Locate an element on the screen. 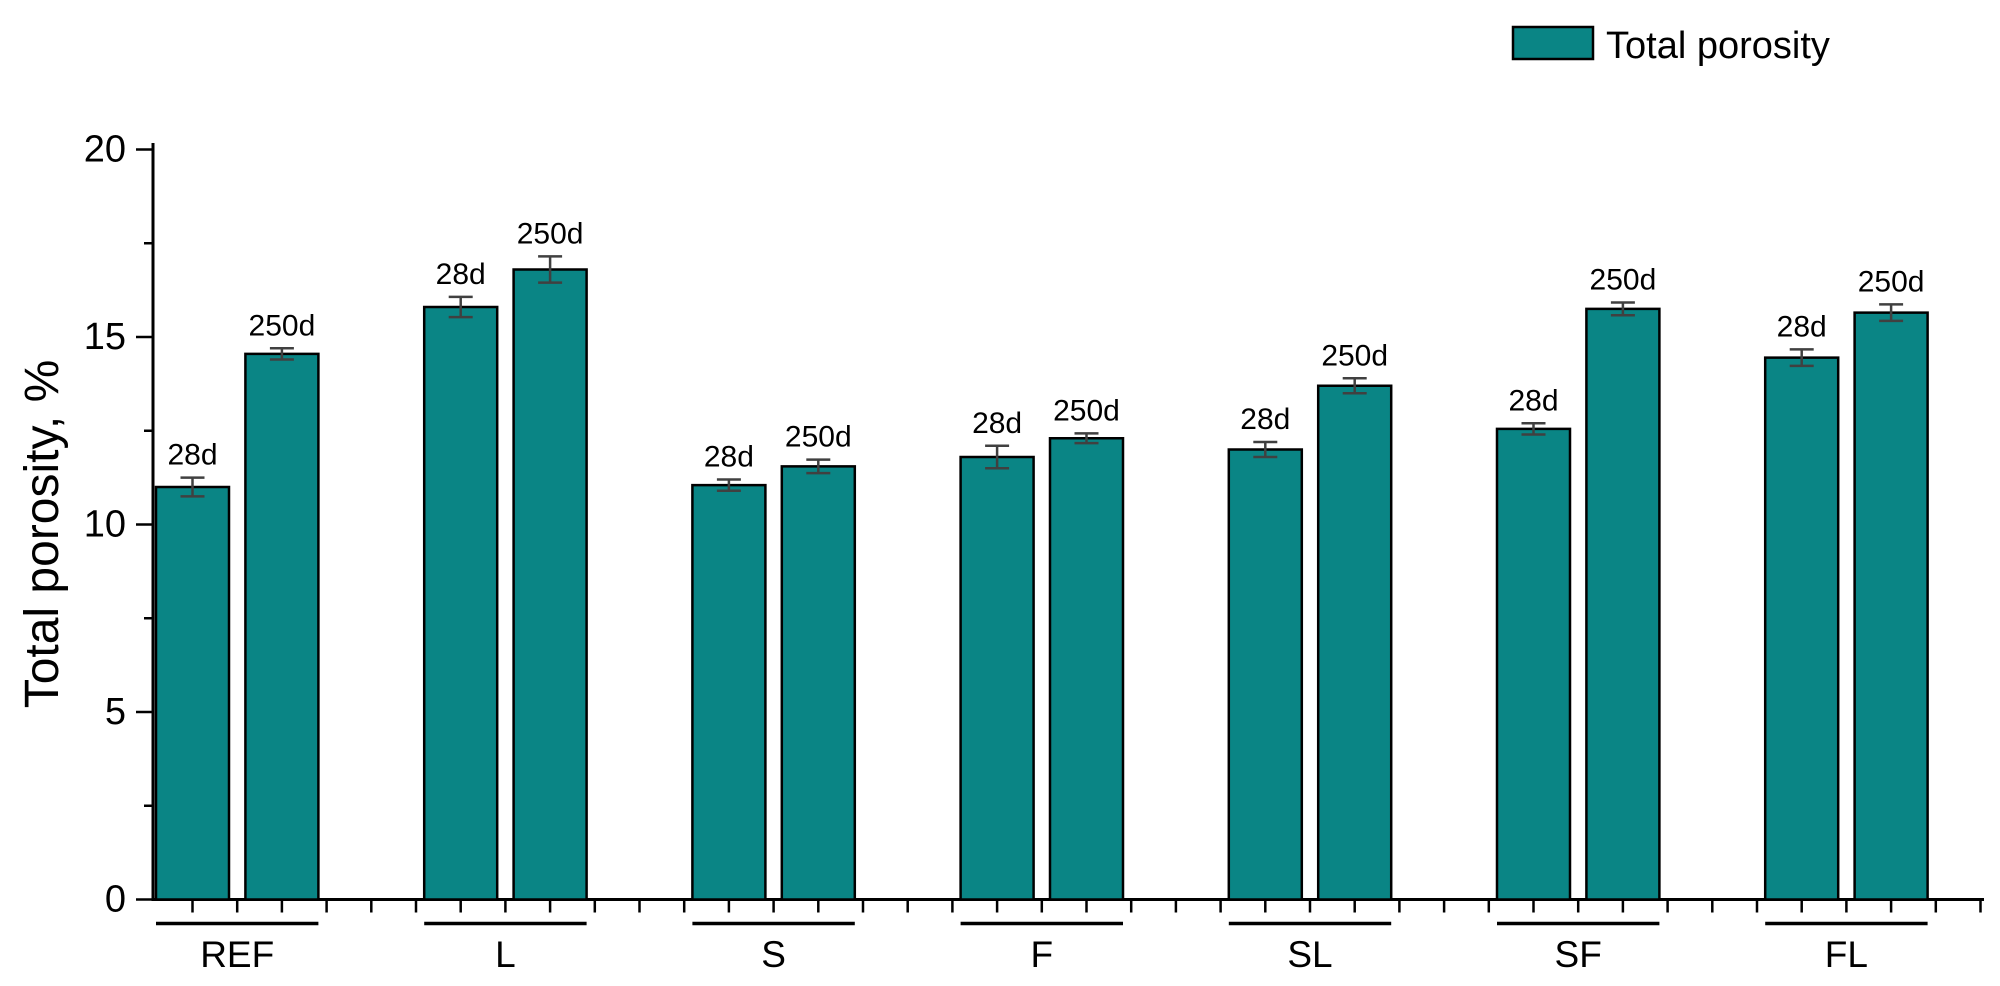 The width and height of the screenshot is (2000, 986). bar-fl-28d is located at coordinates (1801, 628).